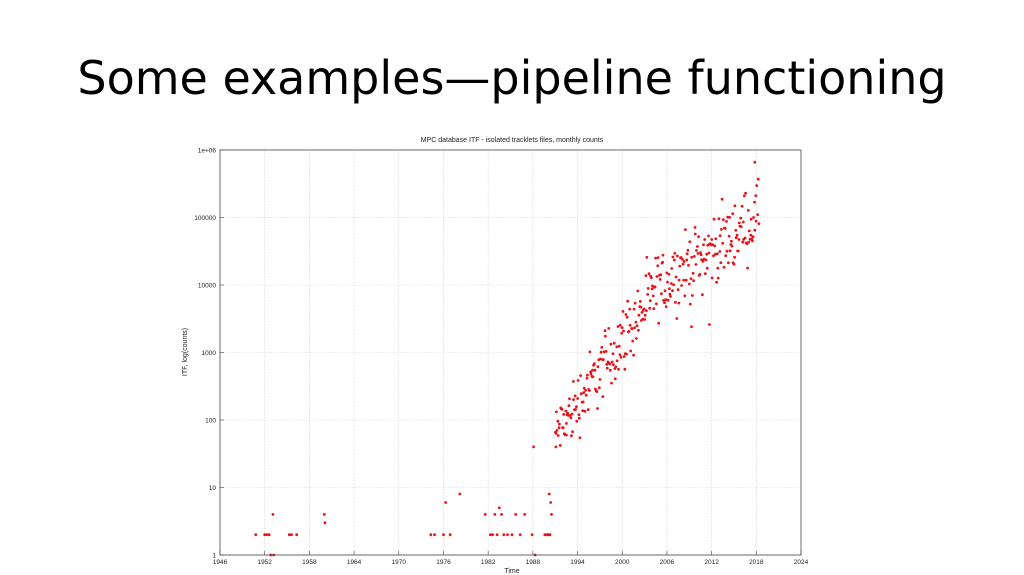 Image resolution: width=1024 pixels, height=575 pixels. What do you see at coordinates (577, 562) in the screenshot?
I see `x-tick-label: 1994` at bounding box center [577, 562].